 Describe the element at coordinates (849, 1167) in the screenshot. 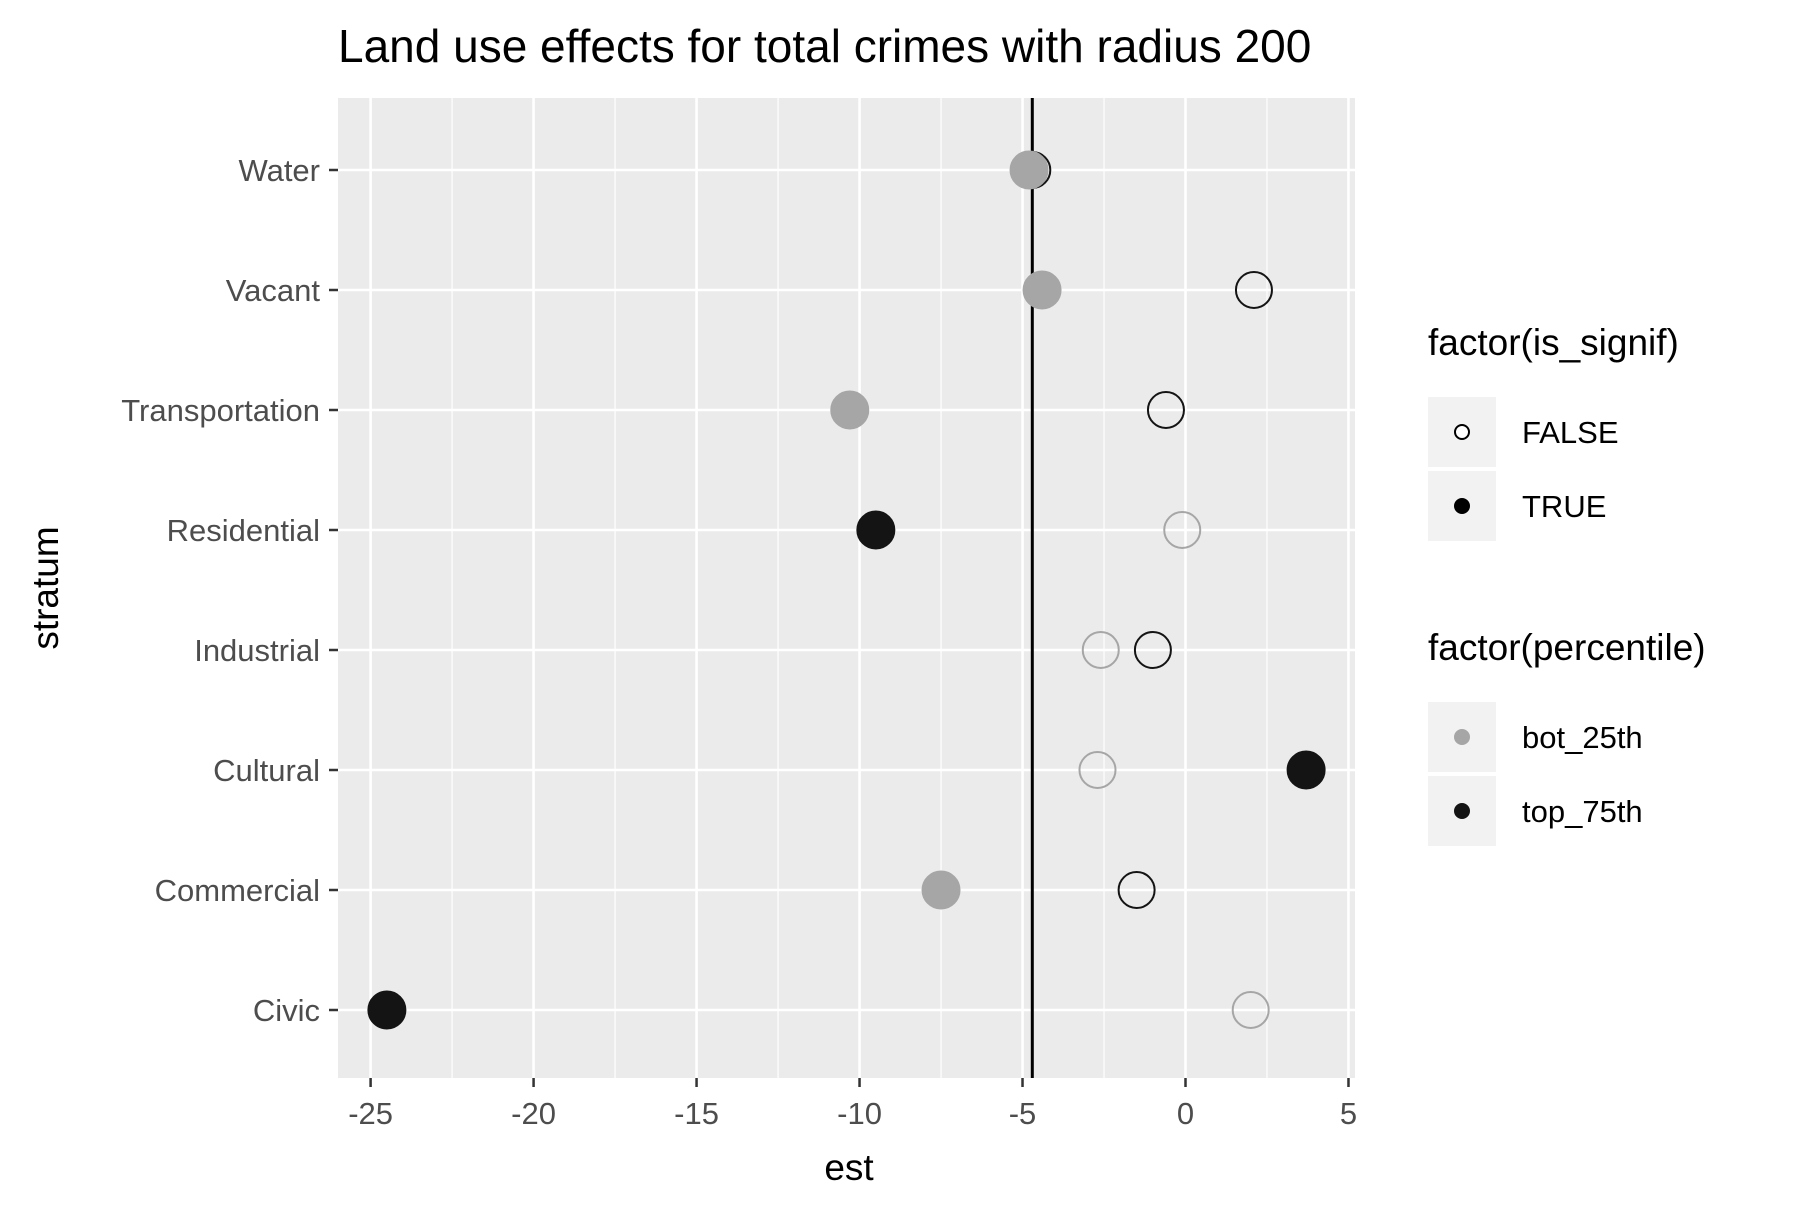

I see `x-axis-title: est` at that location.